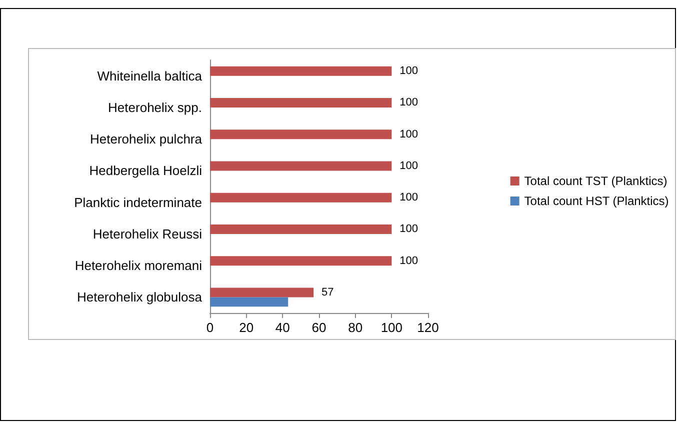 This screenshot has height=423, width=678. Describe the element at coordinates (596, 181) in the screenshot. I see `legend-label: Total count TST (Planktics)` at that location.